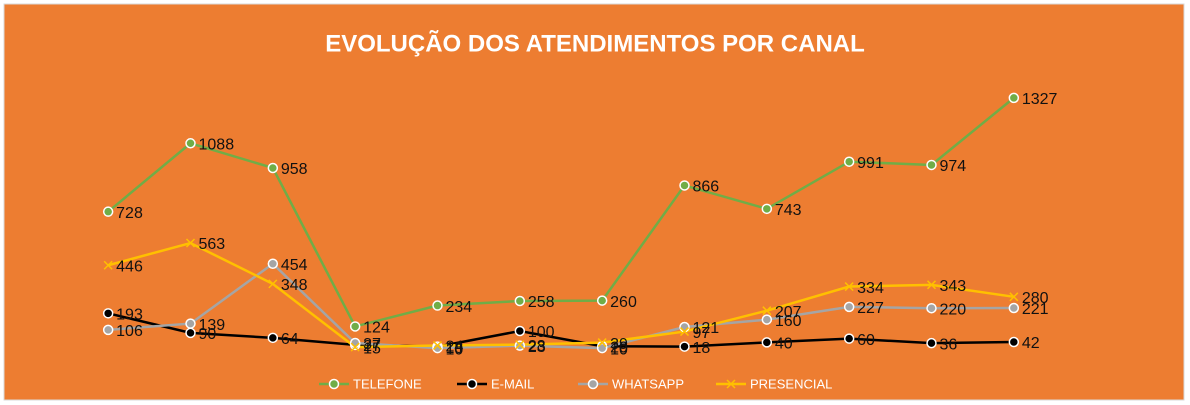  What do you see at coordinates (129, 213) in the screenshot?
I see `data-label: 728` at bounding box center [129, 213].